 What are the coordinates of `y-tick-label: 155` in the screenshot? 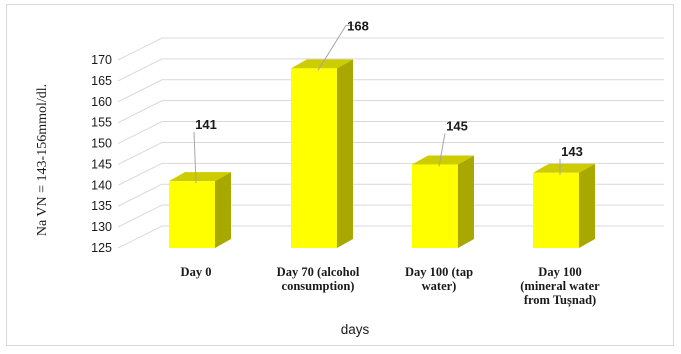 It's located at (101, 123).